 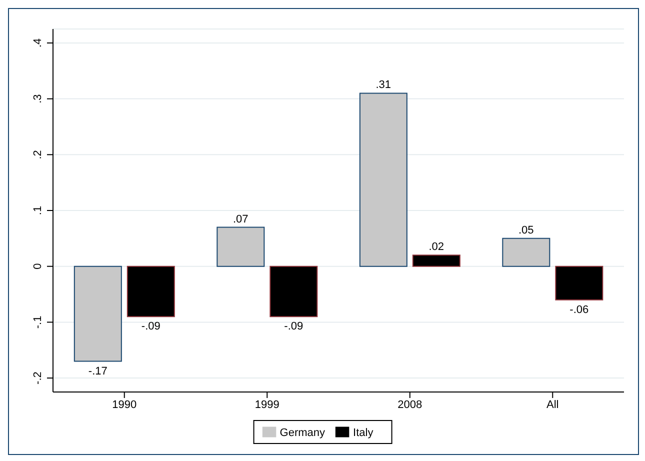 I want to click on x-tick-label: 1990, so click(x=124, y=404).